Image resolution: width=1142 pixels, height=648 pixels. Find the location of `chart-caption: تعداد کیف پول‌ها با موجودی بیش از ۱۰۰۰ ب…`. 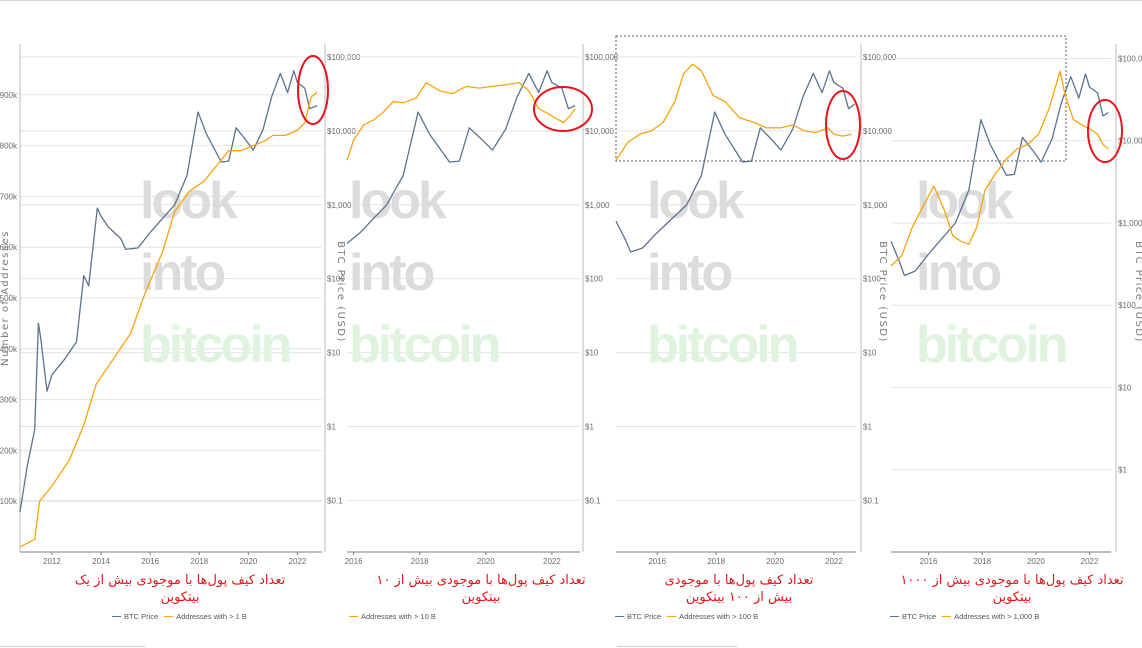

chart-caption: تعداد کیف پول‌ها با موجودی بیش از ۱۰۰۰ ب… is located at coordinates (1012, 589).